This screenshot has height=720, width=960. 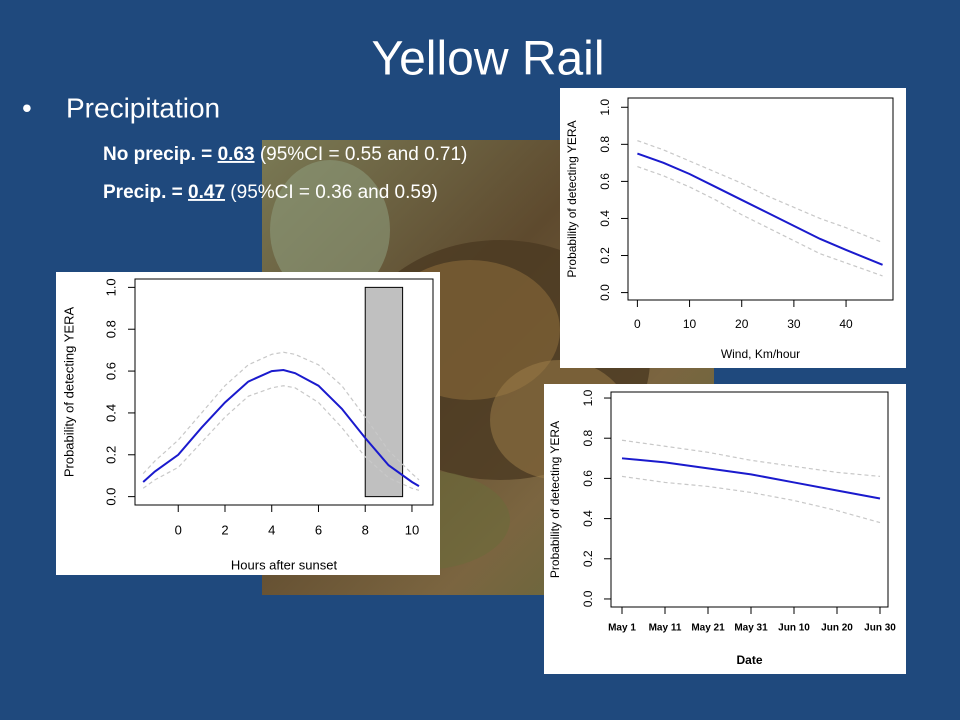 What do you see at coordinates (880, 628) in the screenshot?
I see `x-tick-label: Jun 30` at bounding box center [880, 628].